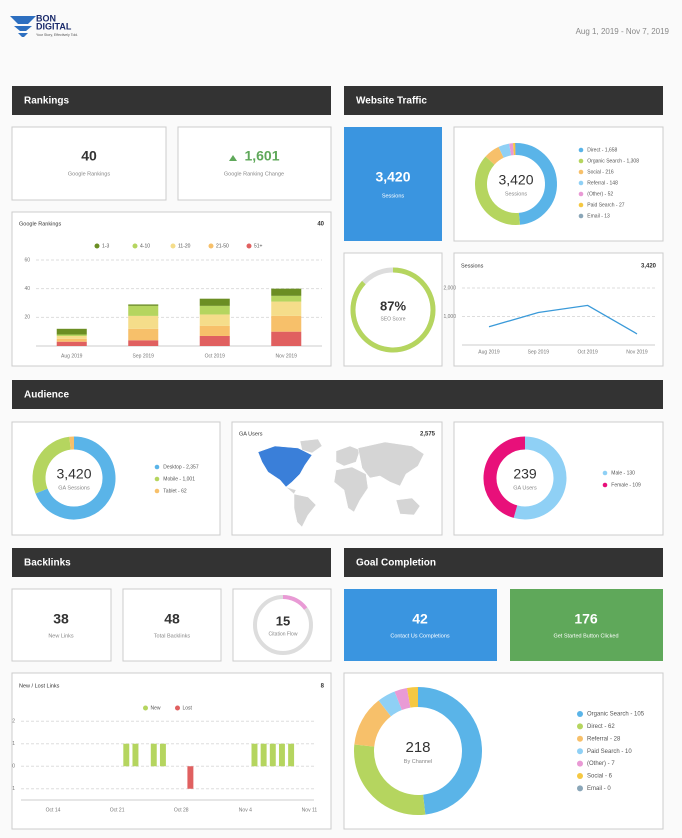 Image resolution: width=682 pixels, height=838 pixels. I want to click on legend-label: Paid Search - 27, so click(605, 205).